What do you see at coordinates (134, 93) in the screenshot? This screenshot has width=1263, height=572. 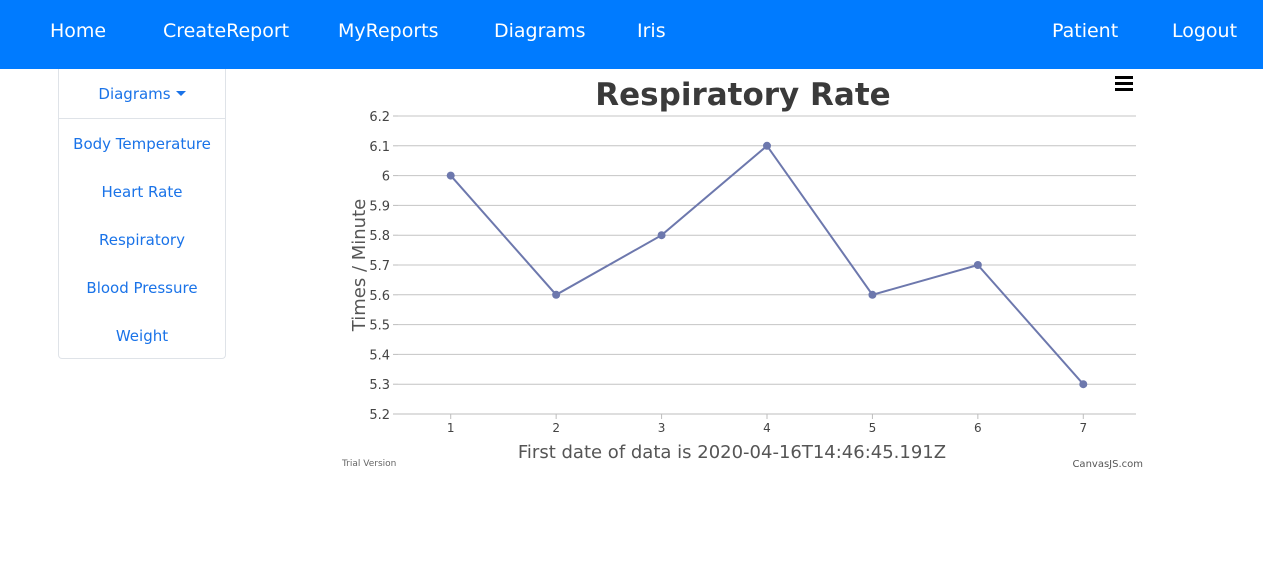 I see `dropdown-label: Diagrams` at bounding box center [134, 93].